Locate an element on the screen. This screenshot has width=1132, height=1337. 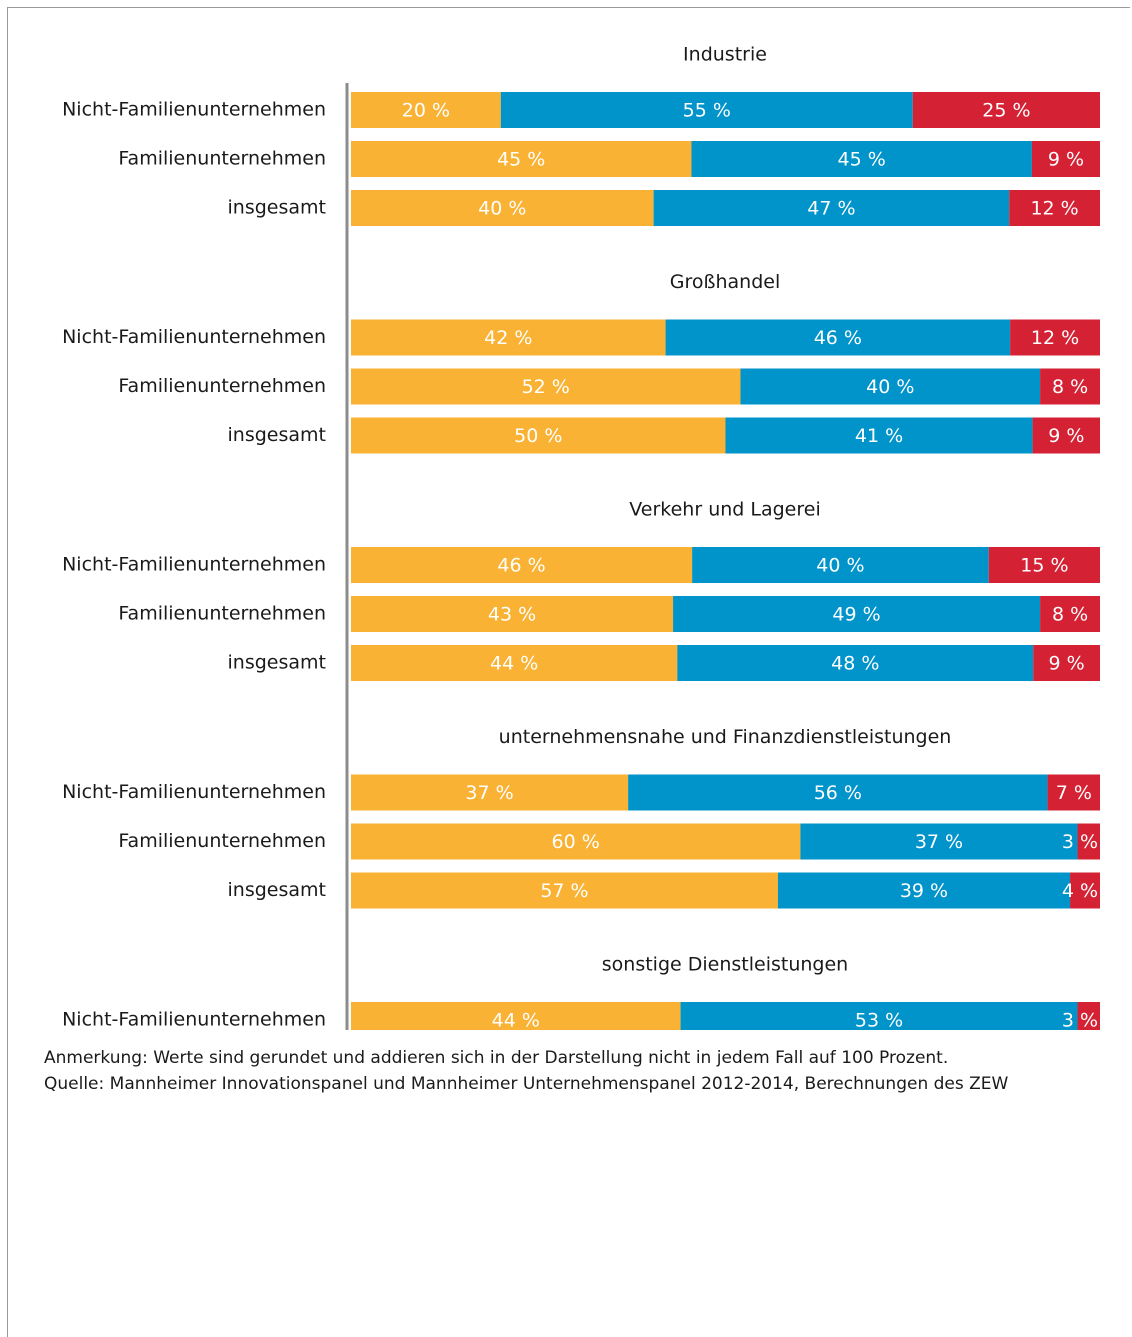
data-label: 20 % is located at coordinates (426, 111).